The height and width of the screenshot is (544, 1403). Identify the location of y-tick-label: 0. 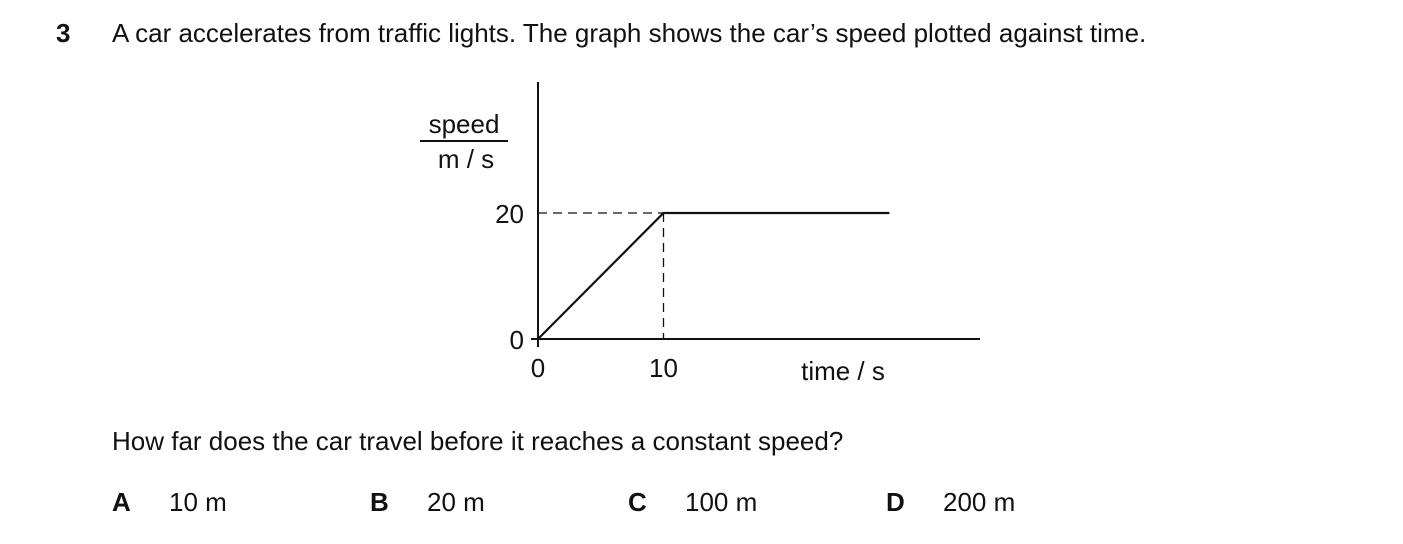
(517, 340).